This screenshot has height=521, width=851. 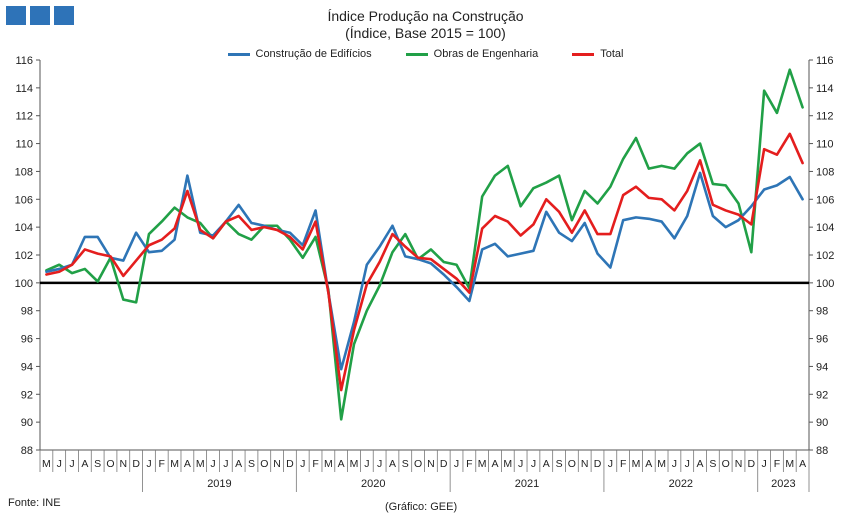 I want to click on x-year-label: 2020, so click(x=373, y=484).